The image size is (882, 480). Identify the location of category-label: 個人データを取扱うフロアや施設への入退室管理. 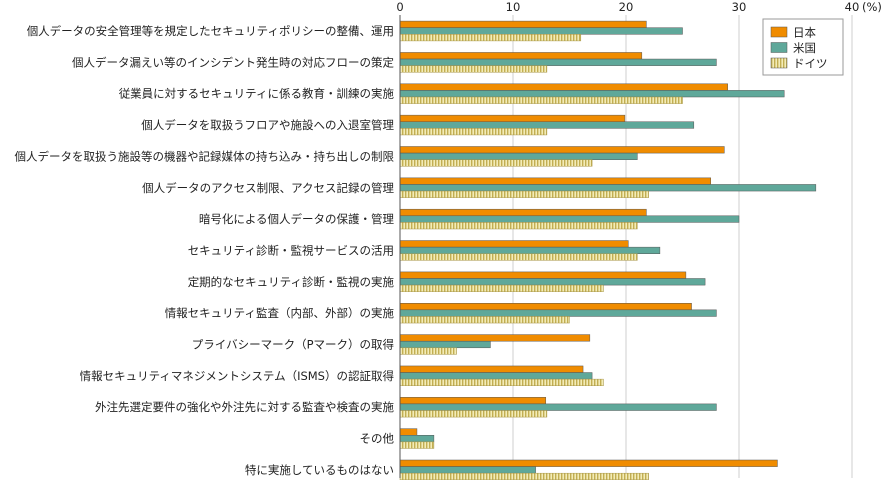
(267, 125).